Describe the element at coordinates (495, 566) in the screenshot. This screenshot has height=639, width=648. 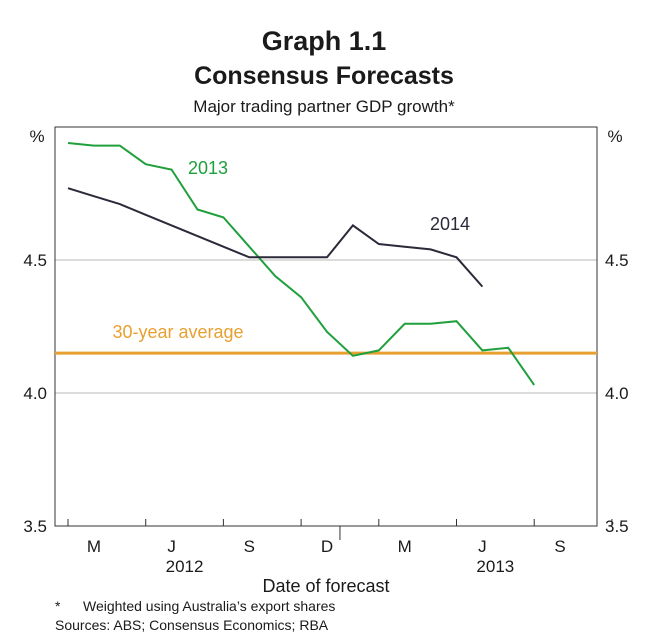
I see `year-label: 2013` at that location.